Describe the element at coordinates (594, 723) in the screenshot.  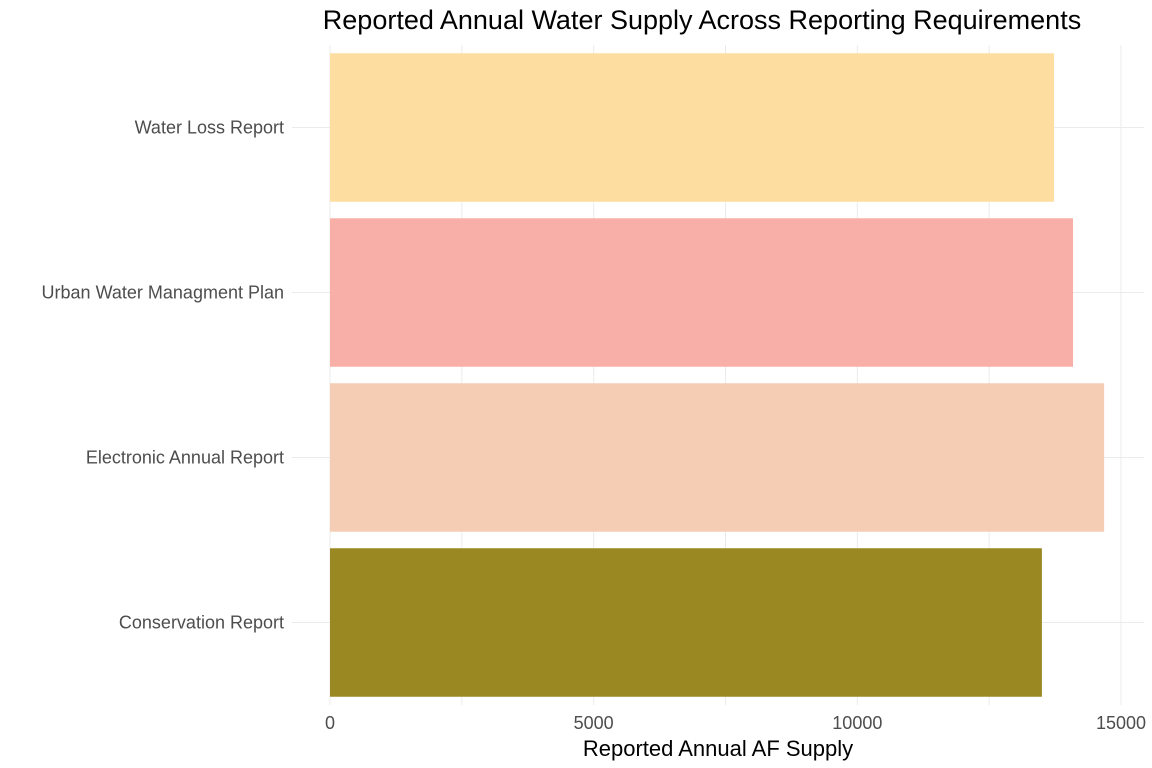
I see `x-tick-label: 5000` at that location.